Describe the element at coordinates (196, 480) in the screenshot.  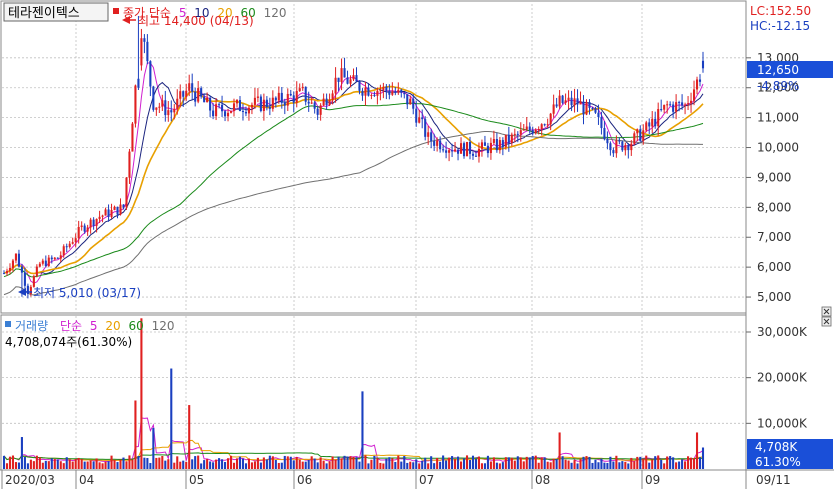
I see `x-tick-label: 05` at that location.